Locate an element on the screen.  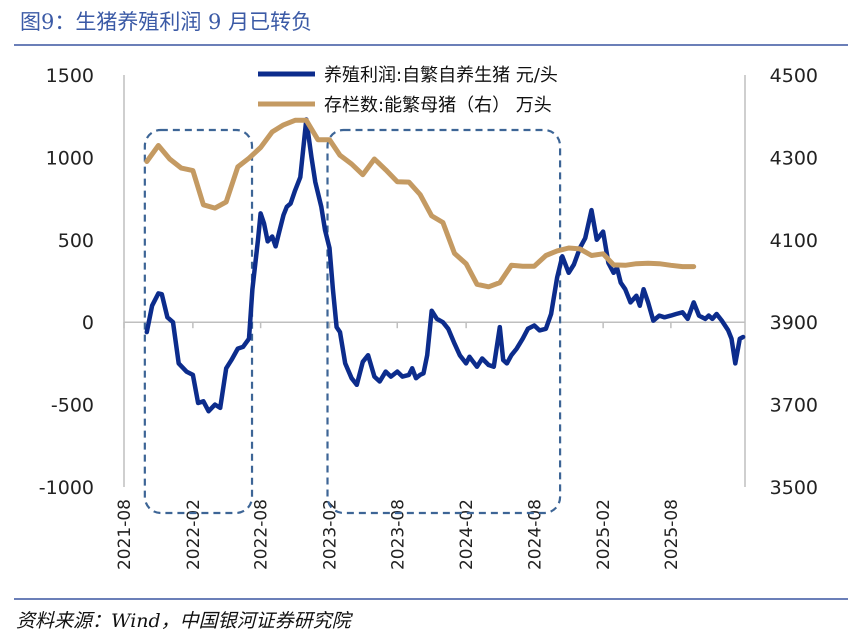
y-left-tick-label: 500 is located at coordinates (76, 241).